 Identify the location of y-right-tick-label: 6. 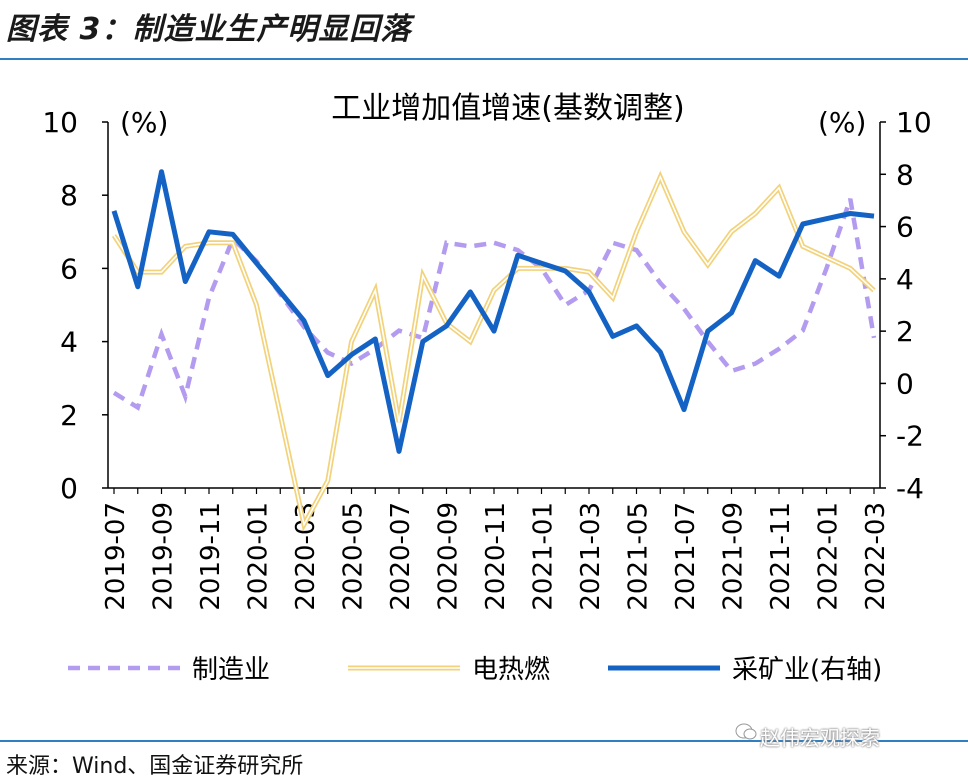
(905, 227).